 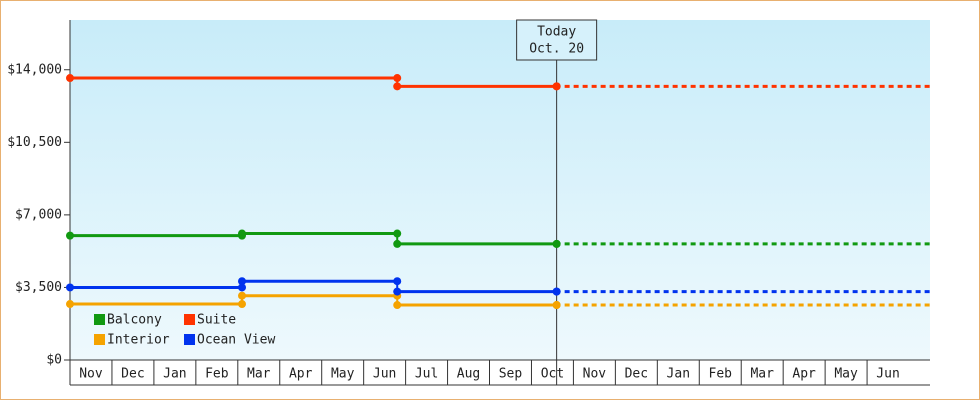 What do you see at coordinates (552, 374) in the screenshot?
I see `x-tick-label: Oct` at bounding box center [552, 374].